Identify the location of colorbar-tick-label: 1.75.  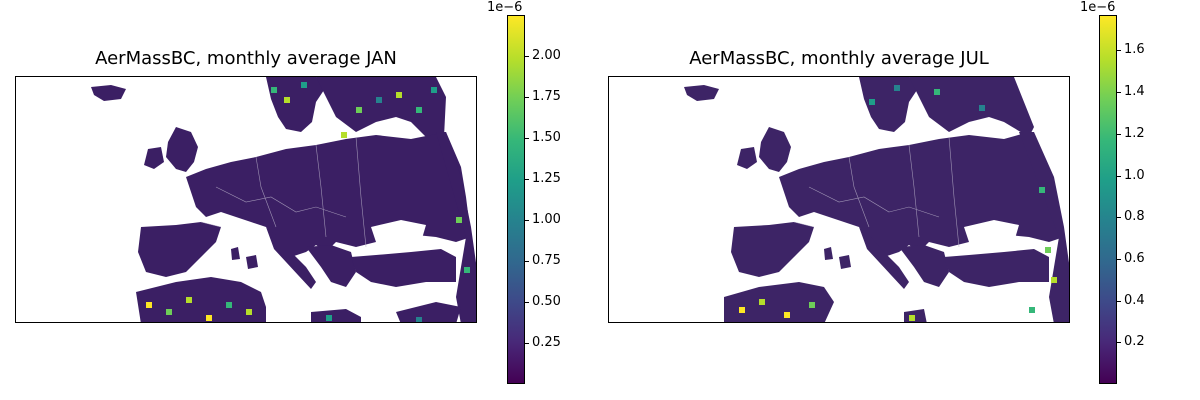
(546, 96).